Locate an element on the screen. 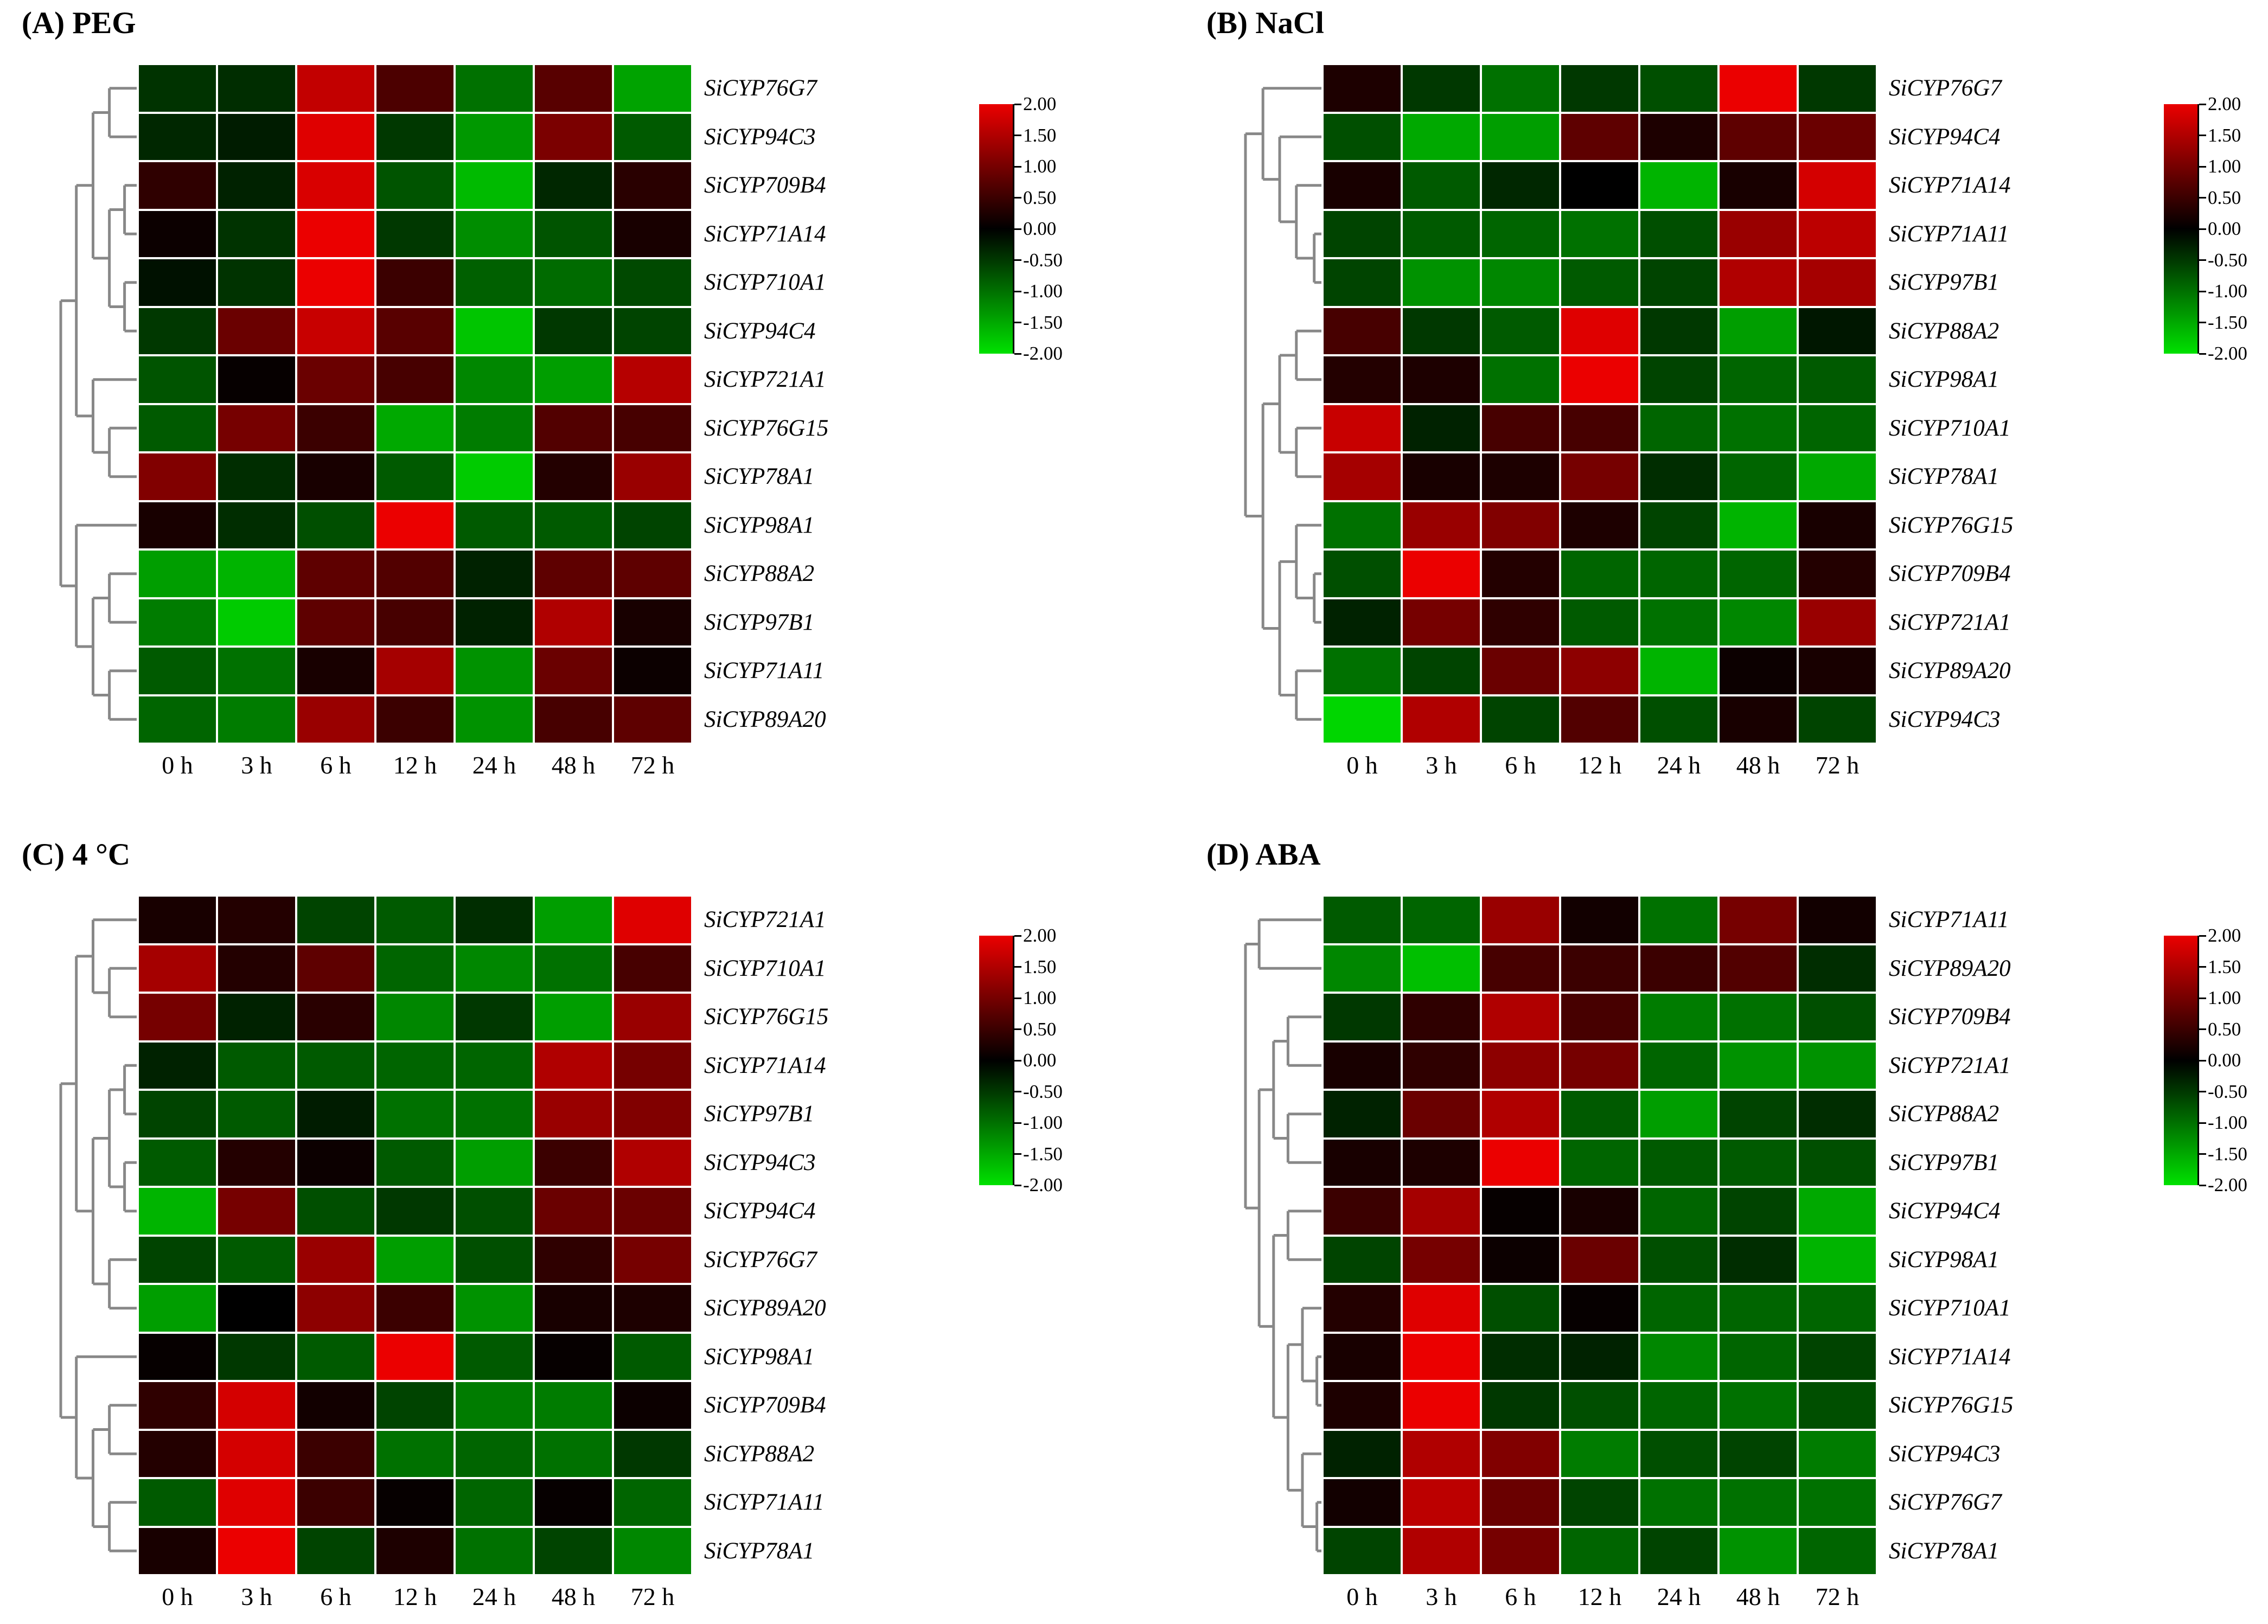 The height and width of the screenshot is (1624, 2268). dendrogram is located at coordinates (98, 404).